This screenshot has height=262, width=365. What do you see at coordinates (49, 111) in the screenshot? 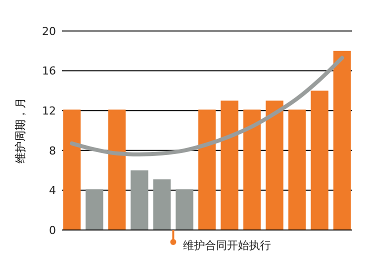
I see `y-tick-label: 12` at bounding box center [49, 111].